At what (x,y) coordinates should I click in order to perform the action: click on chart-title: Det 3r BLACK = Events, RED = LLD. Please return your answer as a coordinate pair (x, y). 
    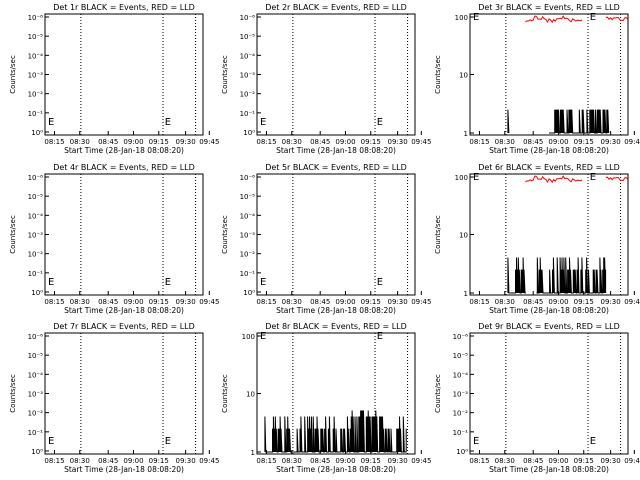
    Looking at the image, I should click on (549, 7).